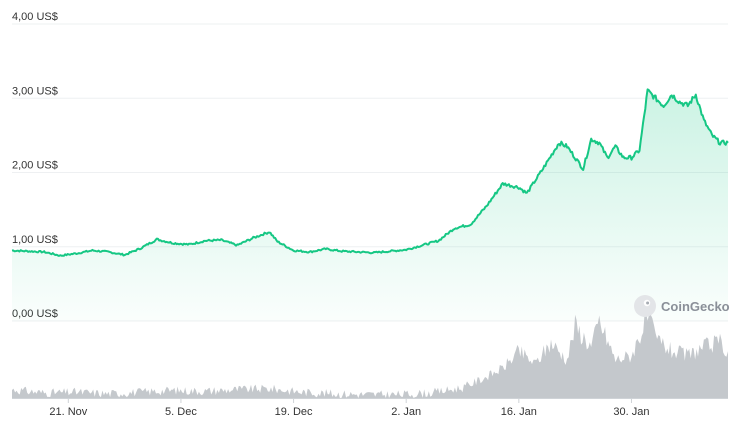 The image size is (731, 438). Describe the element at coordinates (645, 306) in the screenshot. I see `gecko-logo-icon` at that location.